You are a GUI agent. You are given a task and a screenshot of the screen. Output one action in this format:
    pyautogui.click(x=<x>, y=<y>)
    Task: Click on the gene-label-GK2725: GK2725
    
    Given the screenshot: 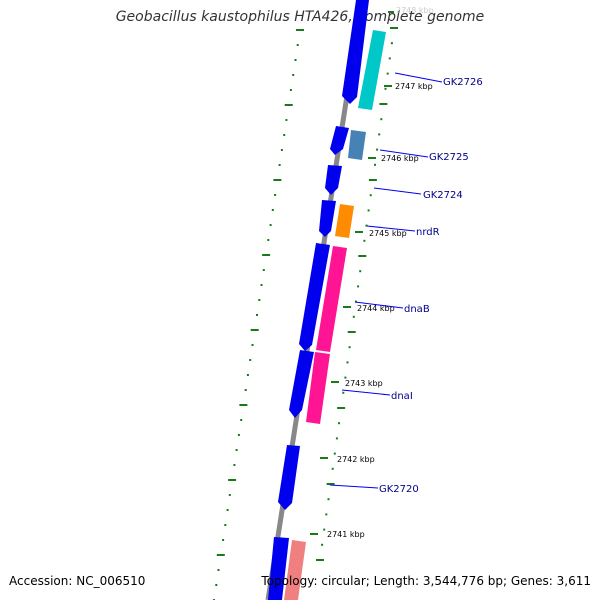 What is the action you would take?
    pyautogui.click(x=449, y=157)
    